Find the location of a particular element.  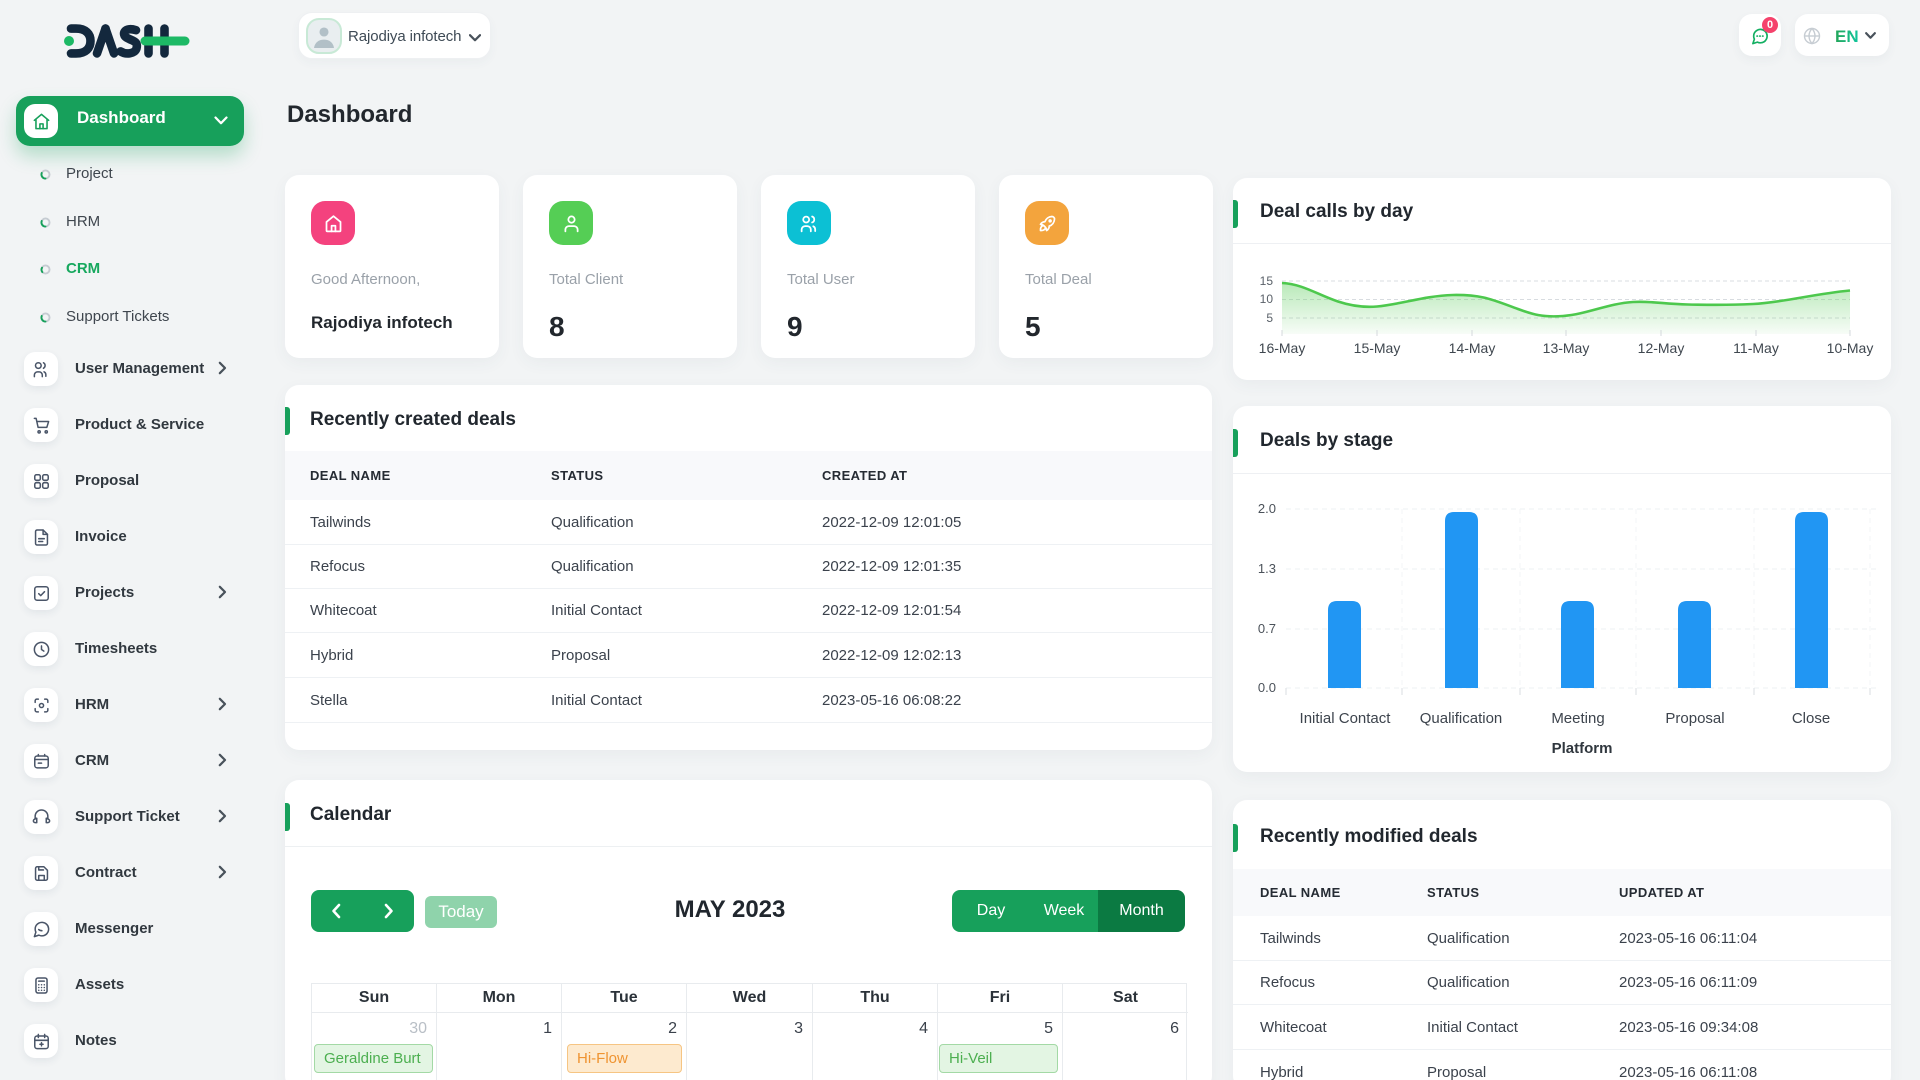

svg-text: 16-May is located at coordinates (1282, 348).